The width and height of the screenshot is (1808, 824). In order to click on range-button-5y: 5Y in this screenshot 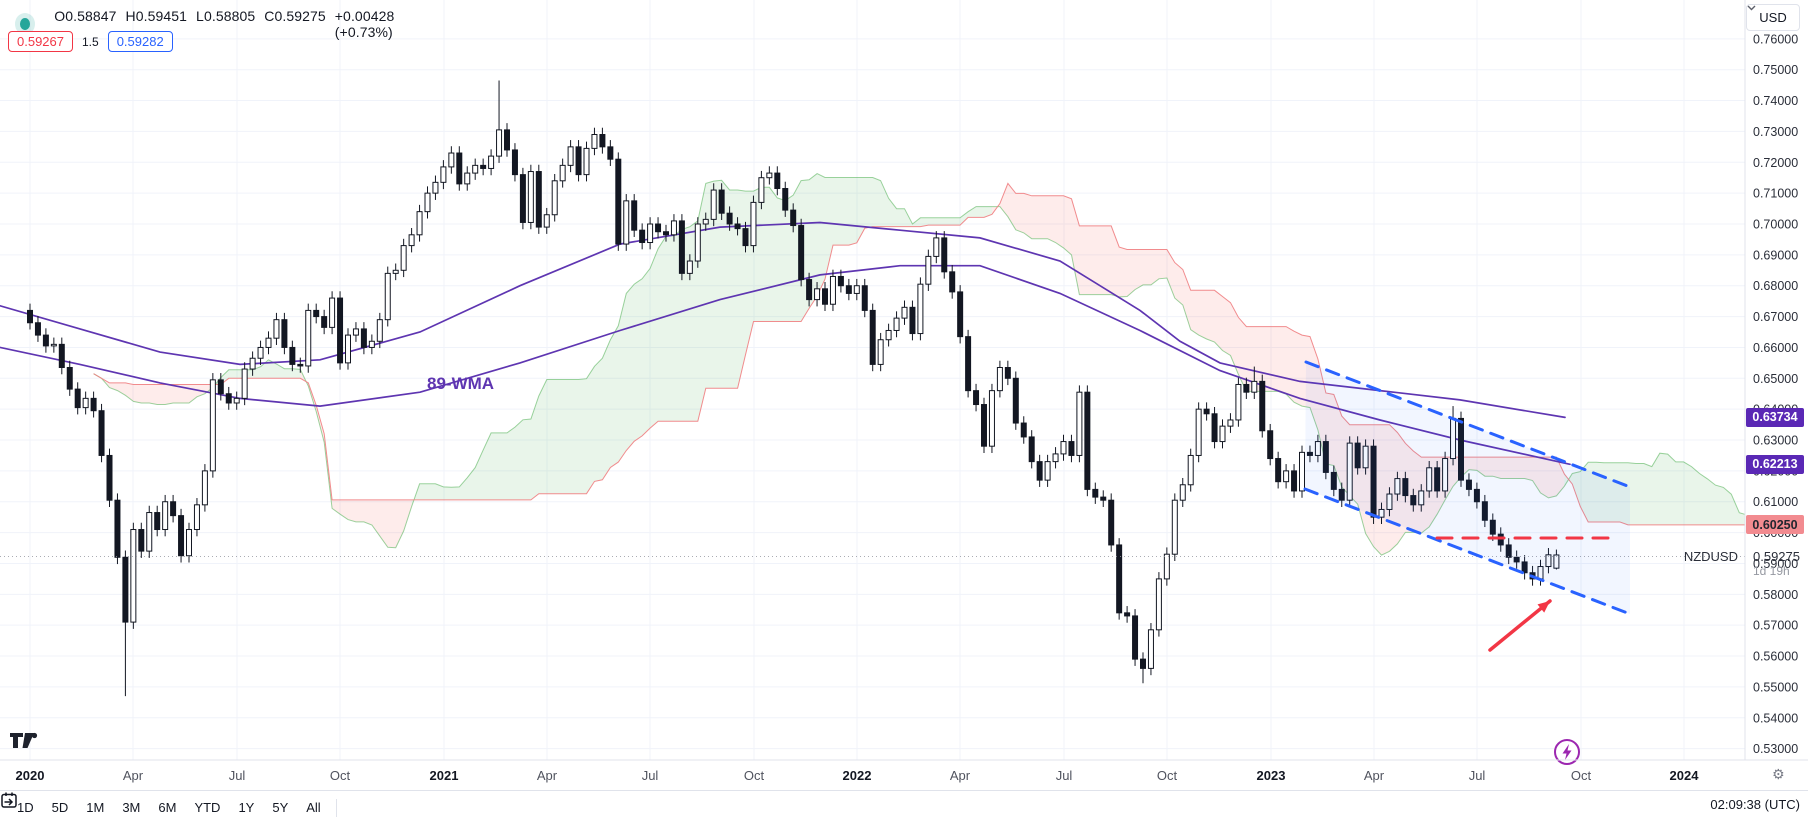, I will do `click(280, 807)`.